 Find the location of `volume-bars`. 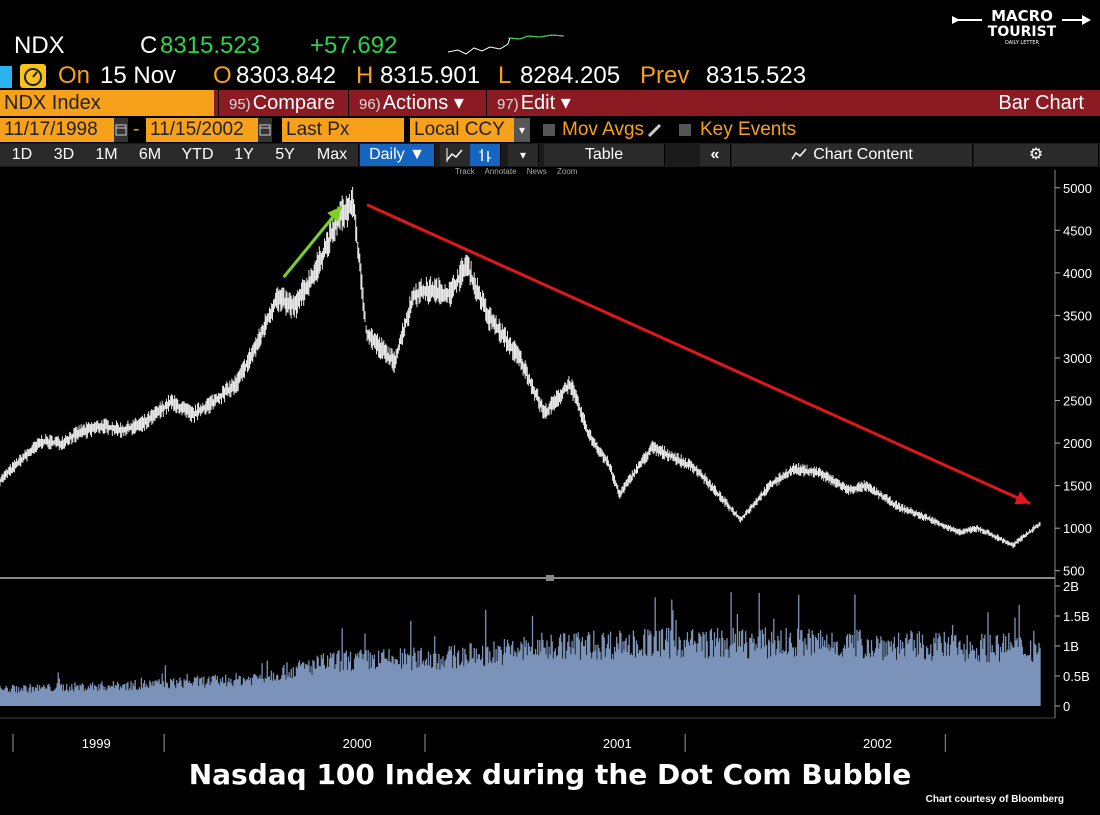

volume-bars is located at coordinates (520, 649).